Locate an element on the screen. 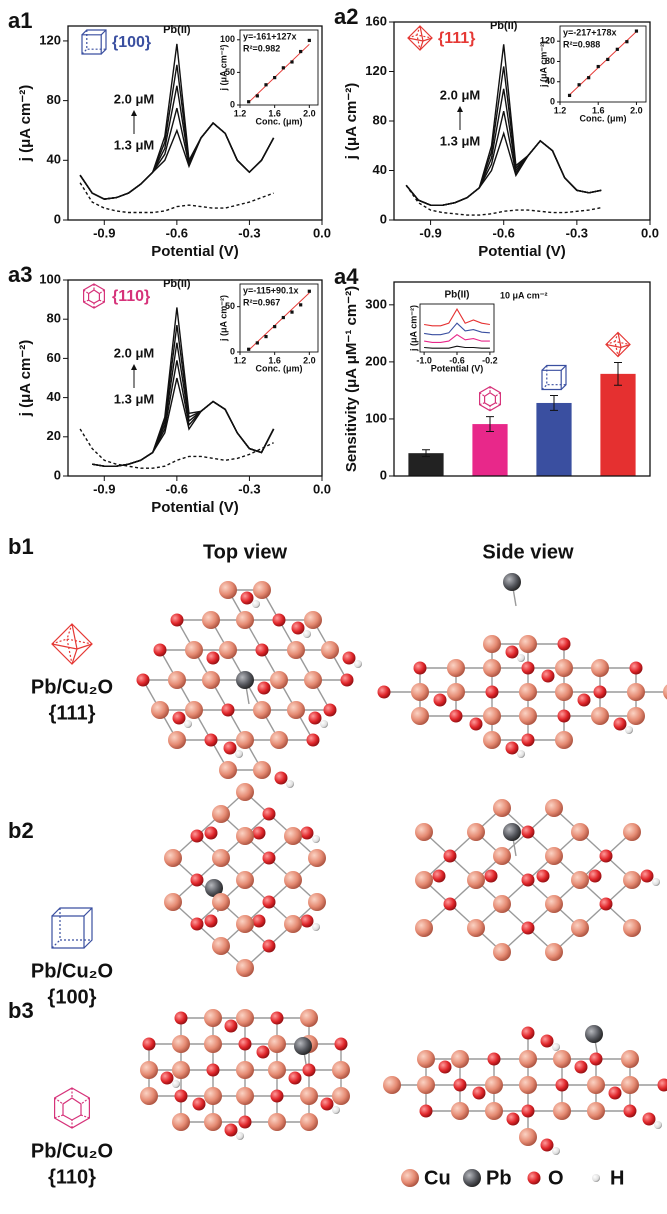  scale-label: 10 μA cm⁻² is located at coordinates (523, 295).